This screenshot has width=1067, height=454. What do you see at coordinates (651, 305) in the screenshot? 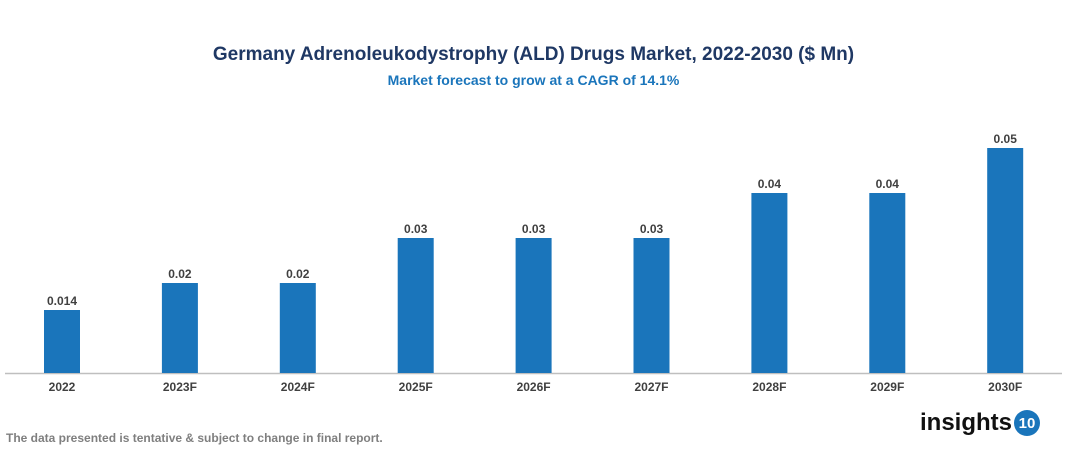
I see `bar-2027F` at bounding box center [651, 305].